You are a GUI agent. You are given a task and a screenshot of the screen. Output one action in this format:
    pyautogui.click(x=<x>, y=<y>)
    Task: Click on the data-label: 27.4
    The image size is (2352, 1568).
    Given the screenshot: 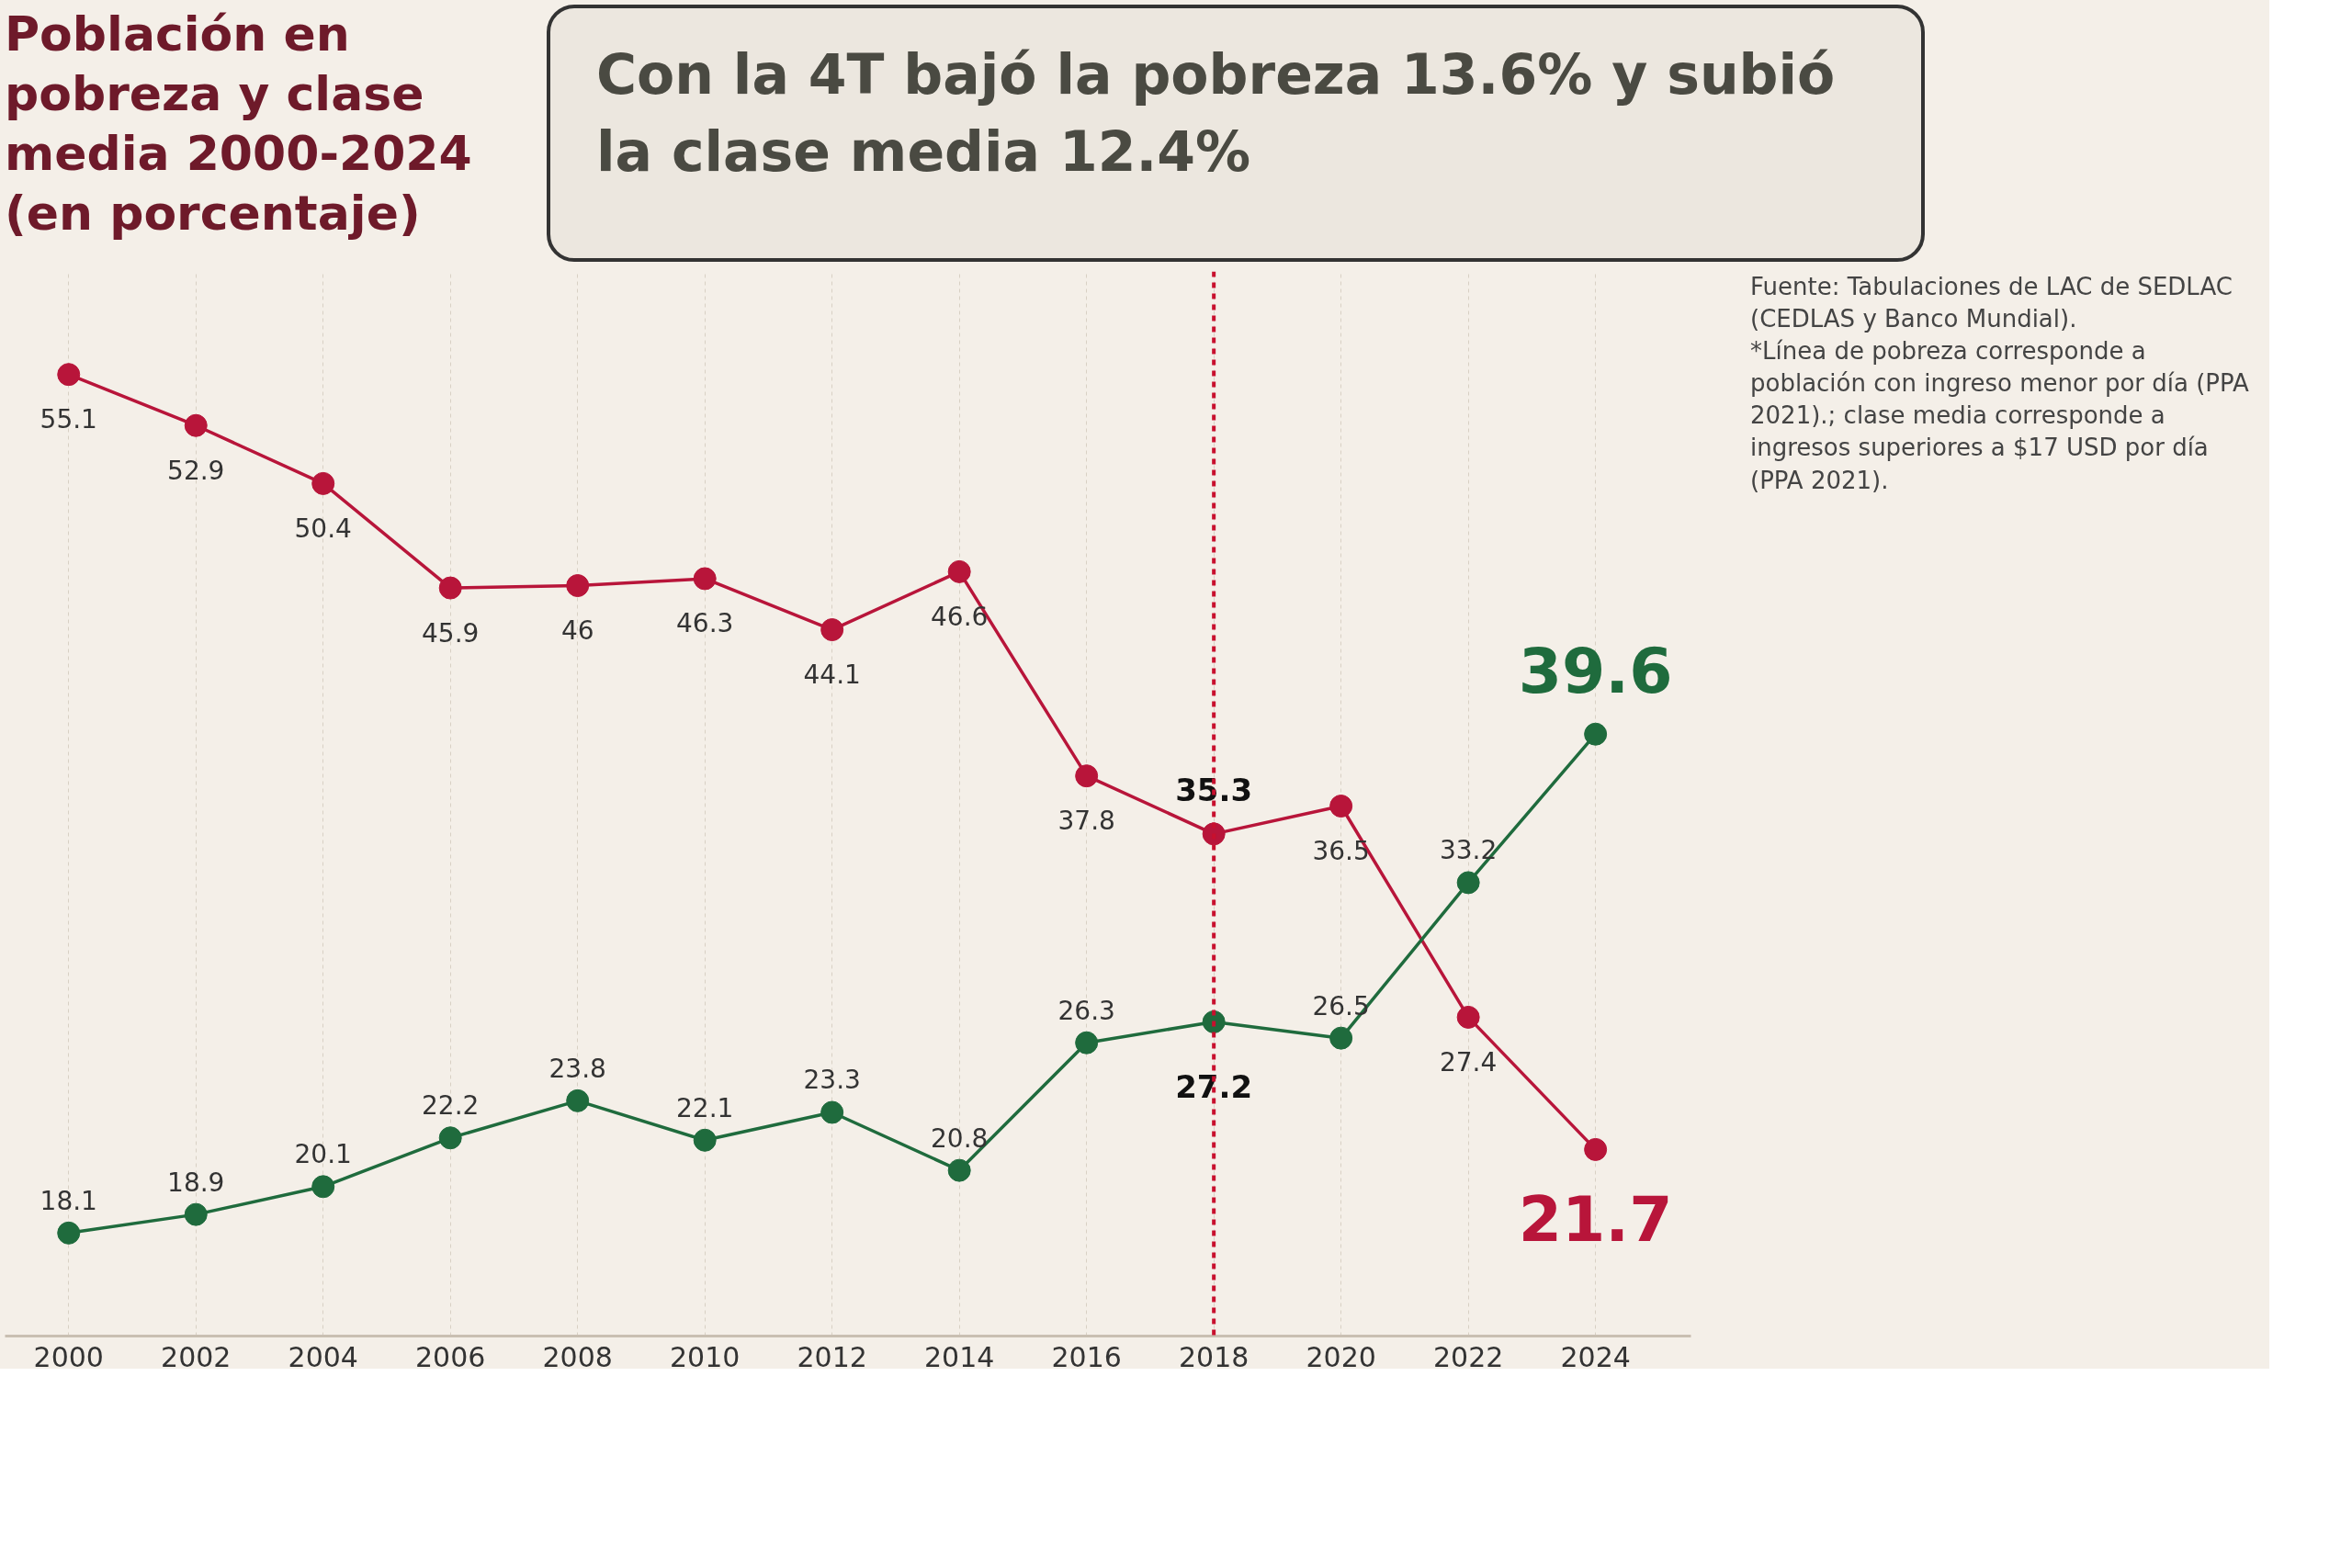 What is the action you would take?
    pyautogui.click(x=1468, y=1061)
    